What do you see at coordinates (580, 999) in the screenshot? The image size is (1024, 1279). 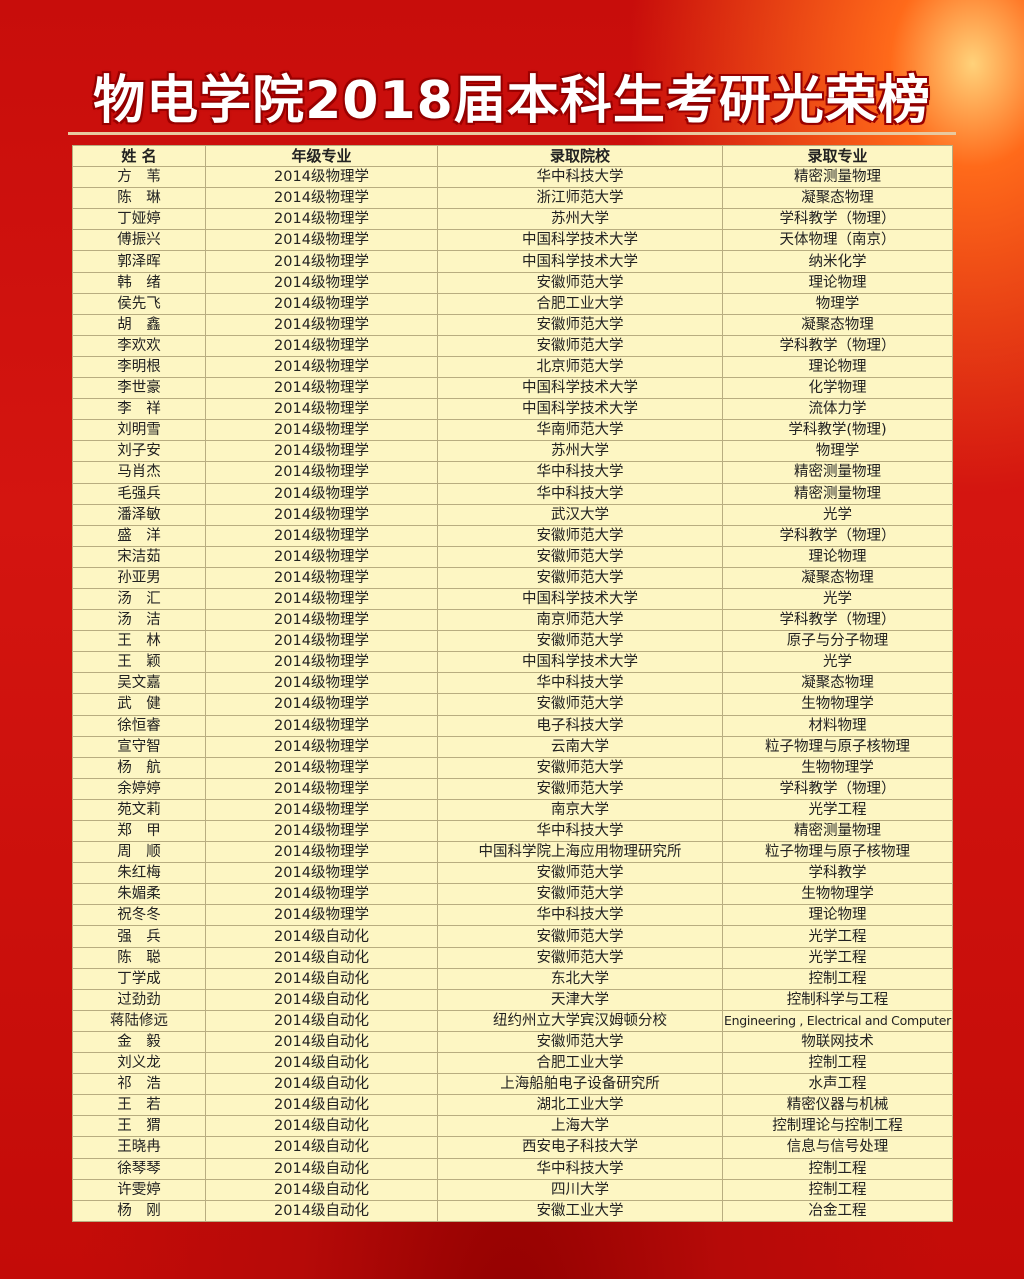 I see `cell-admitted-school: 天津大学` at bounding box center [580, 999].